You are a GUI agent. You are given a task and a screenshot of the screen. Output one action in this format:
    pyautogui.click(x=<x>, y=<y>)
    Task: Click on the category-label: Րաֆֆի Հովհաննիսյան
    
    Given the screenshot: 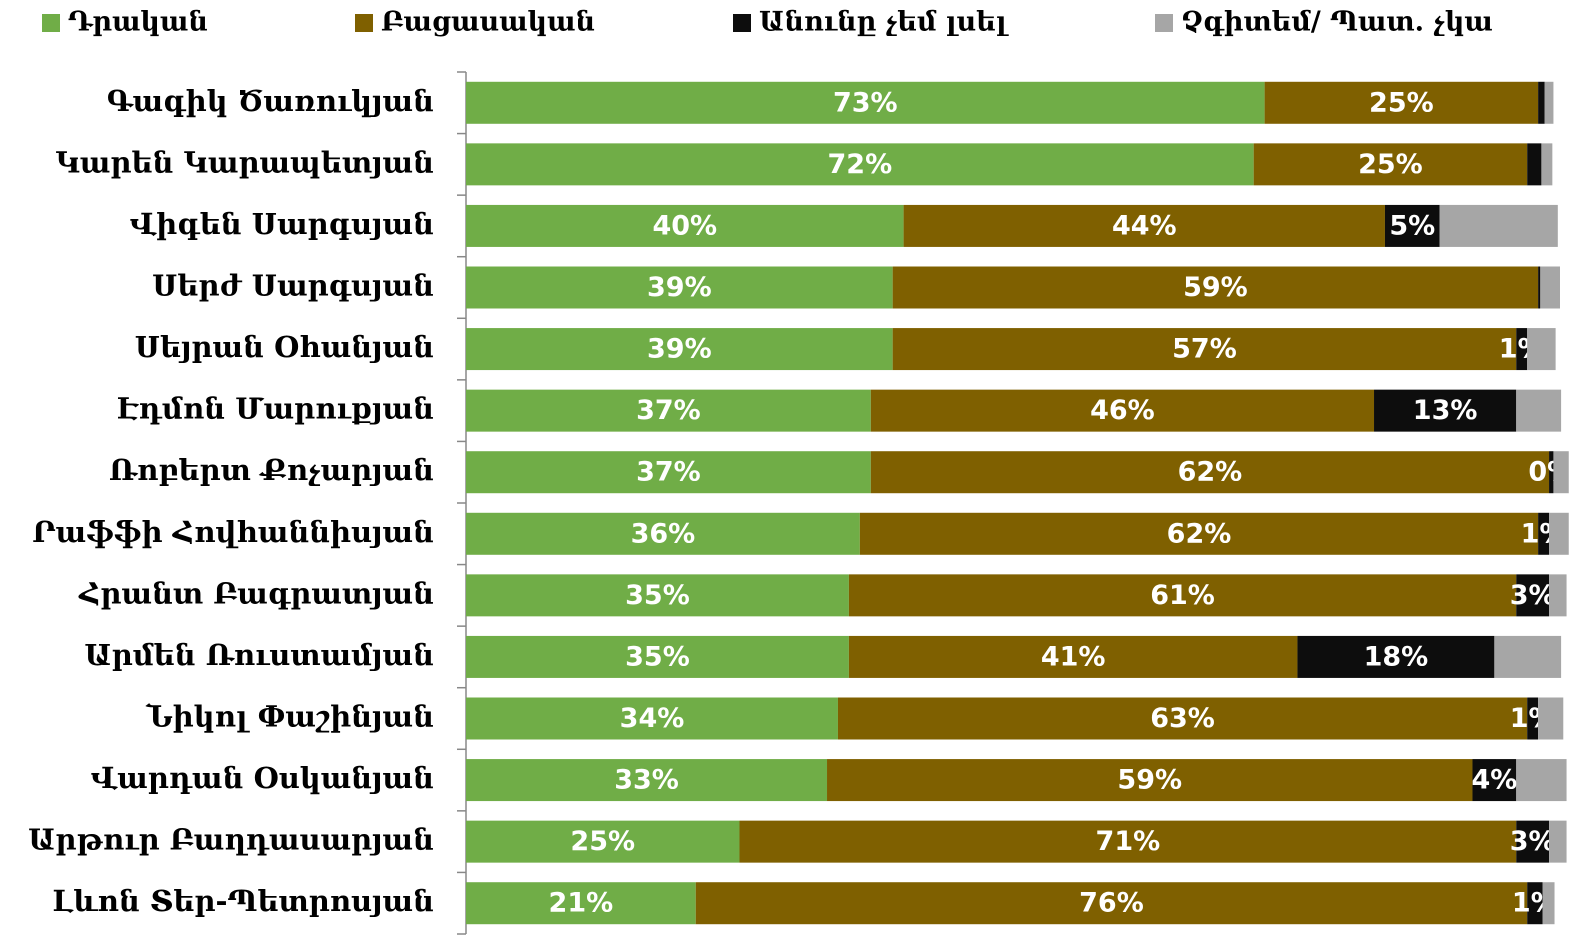 What is the action you would take?
    pyautogui.click(x=233, y=532)
    